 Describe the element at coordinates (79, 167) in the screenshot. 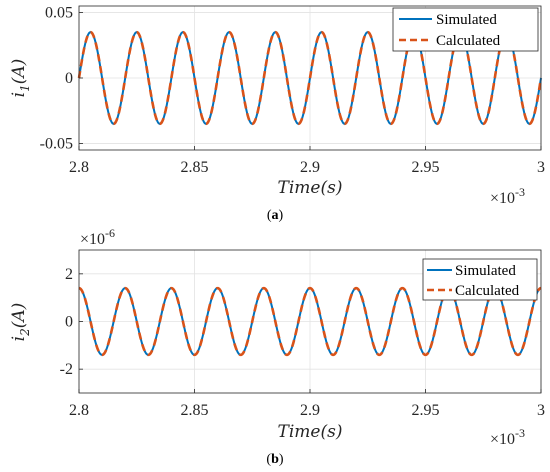

I see `x-tick-label-a: 2.8` at that location.